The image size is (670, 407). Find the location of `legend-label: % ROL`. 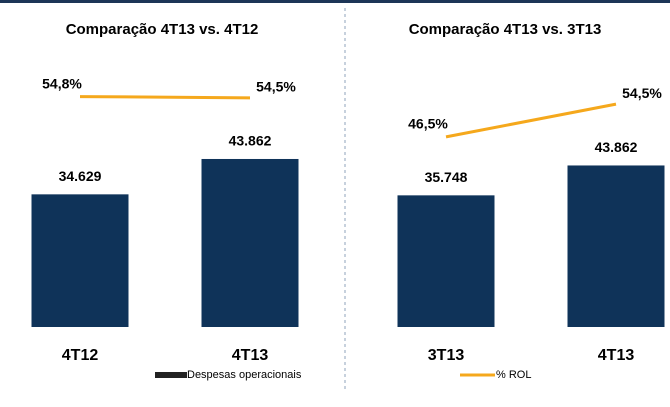

legend-label: % ROL is located at coordinates (513, 375).